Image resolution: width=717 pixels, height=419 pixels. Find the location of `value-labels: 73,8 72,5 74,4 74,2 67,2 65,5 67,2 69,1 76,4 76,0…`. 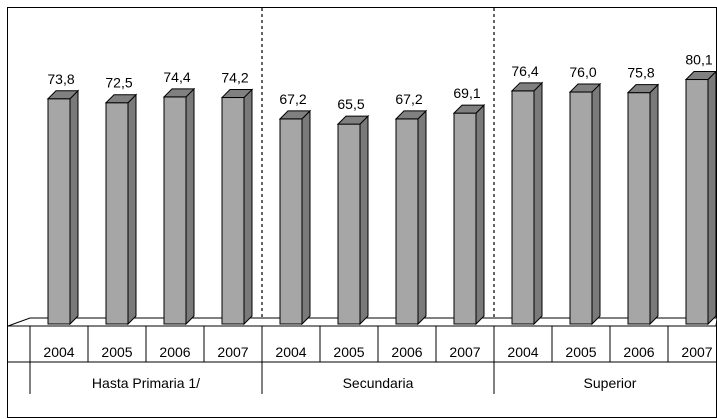

value-labels: 73,8 72,5 74,4 74,2 67,2 65,5 67,2 69,1 76,4 76,0… is located at coordinates (379, 82).